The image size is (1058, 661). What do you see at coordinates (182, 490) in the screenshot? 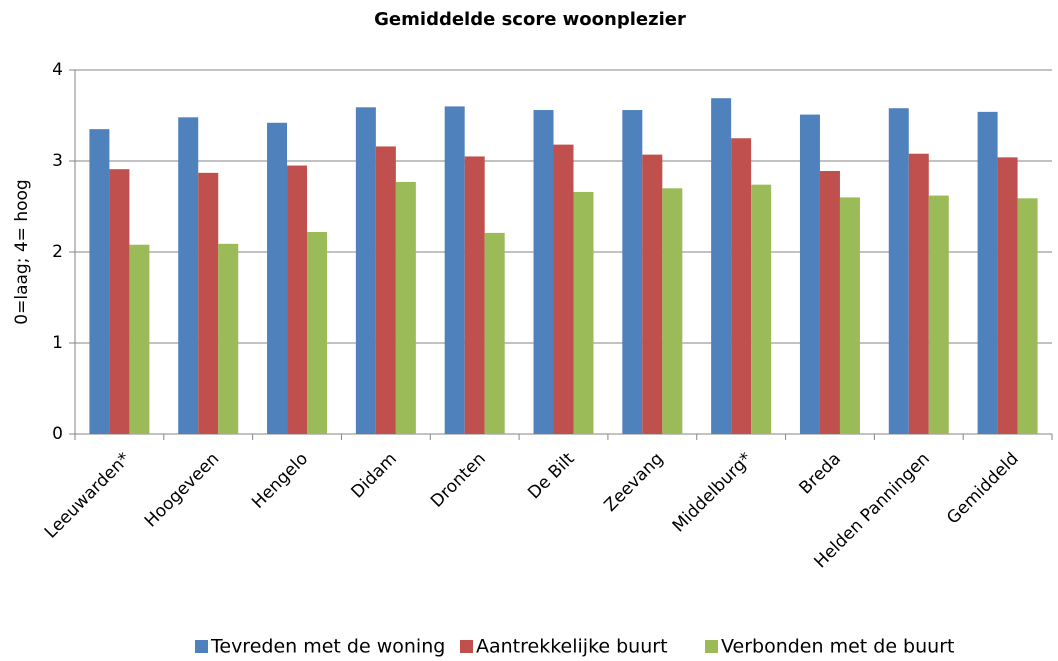
I see `x-tick-label: Hoogeveen` at bounding box center [182, 490].